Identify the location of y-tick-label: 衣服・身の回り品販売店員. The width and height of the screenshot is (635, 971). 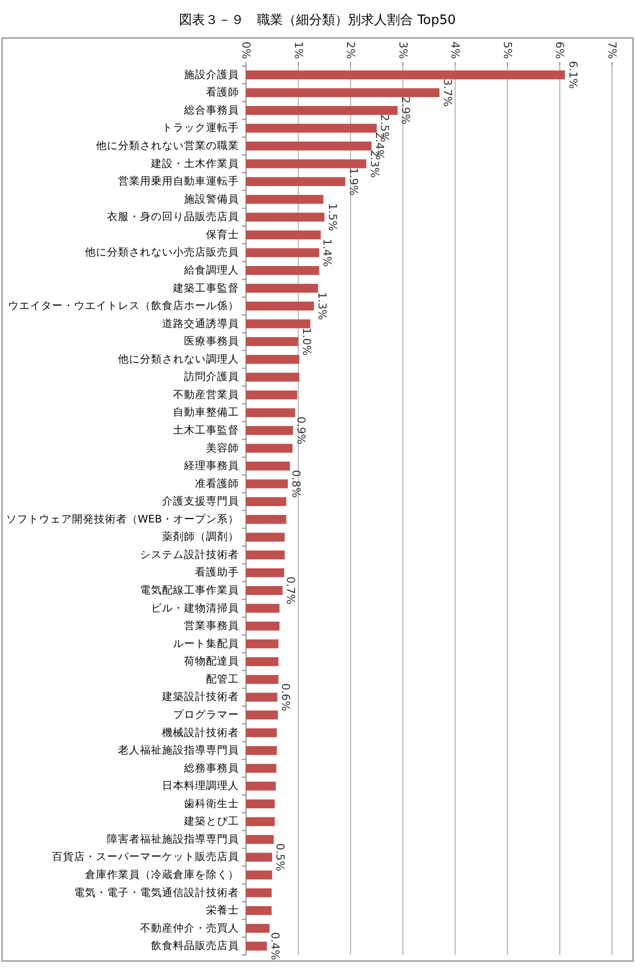
(173, 217).